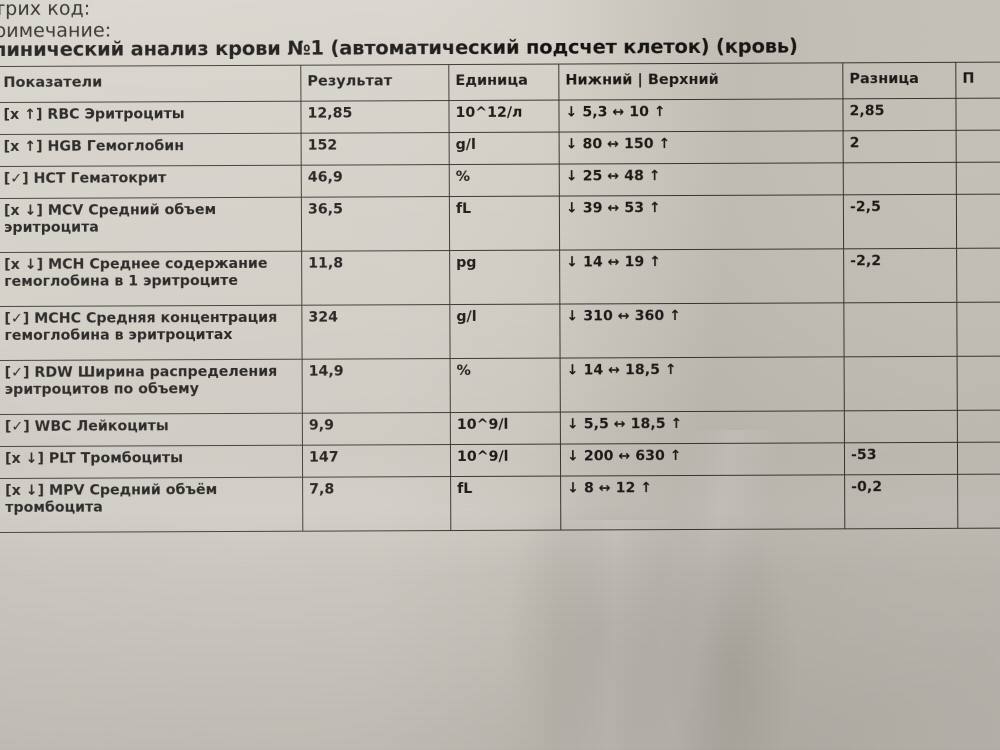 The width and height of the screenshot is (1000, 750). What do you see at coordinates (504, 277) in the screenshot?
I see `cell-unit: pg` at bounding box center [504, 277].